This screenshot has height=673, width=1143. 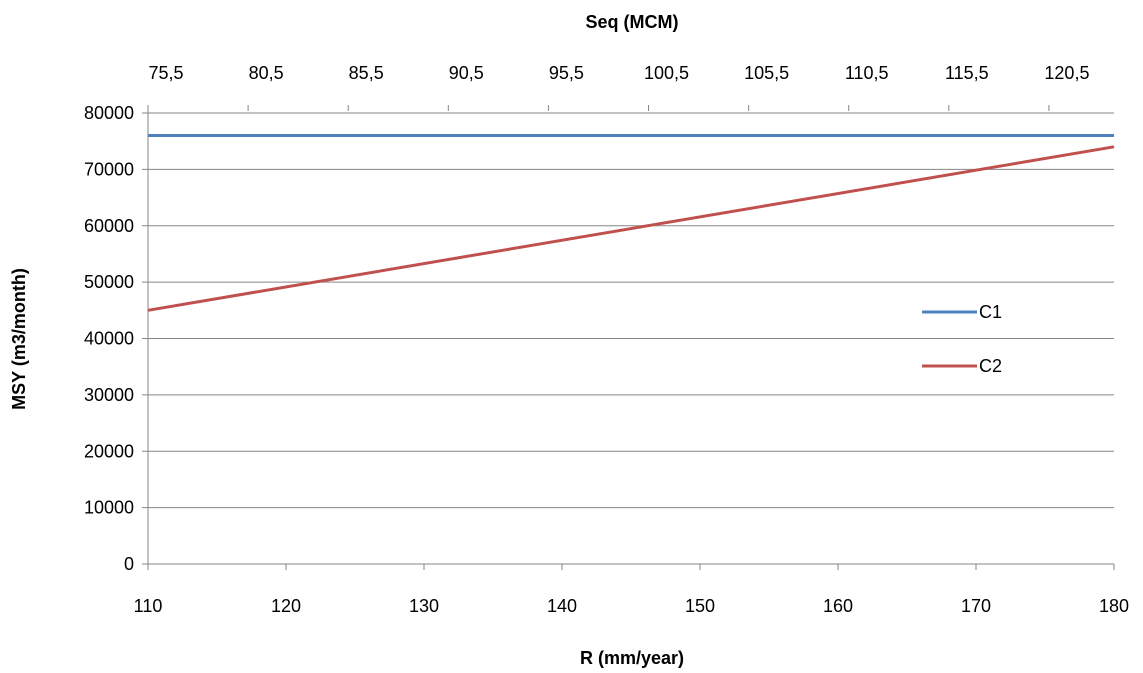 I want to click on x-axis-title: R (mm/year), so click(x=632, y=658).